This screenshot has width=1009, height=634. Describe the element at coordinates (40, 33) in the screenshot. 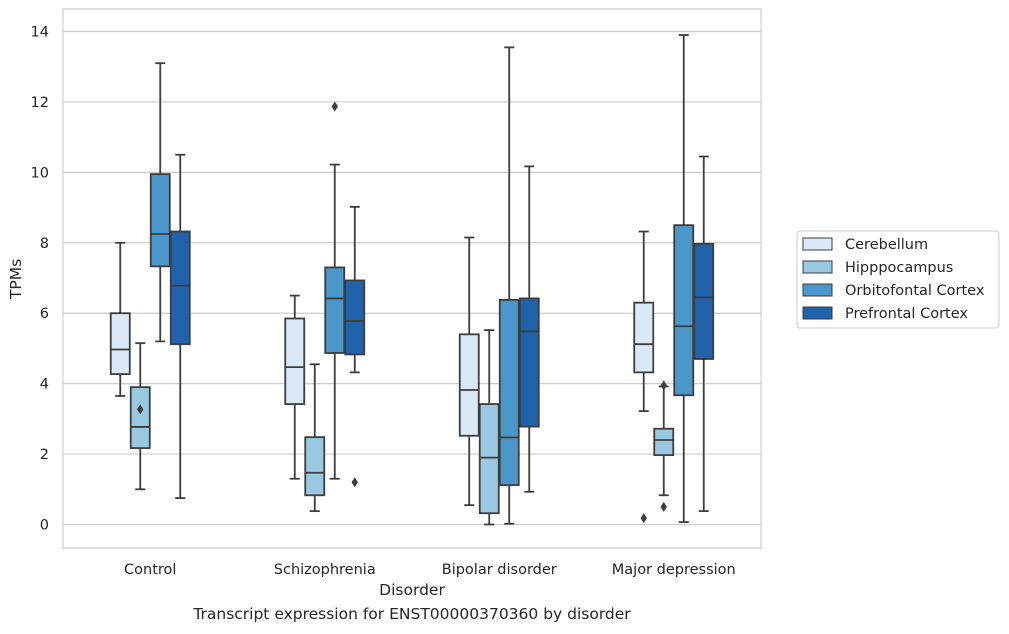

I see `y-tick-label: 14` at that location.